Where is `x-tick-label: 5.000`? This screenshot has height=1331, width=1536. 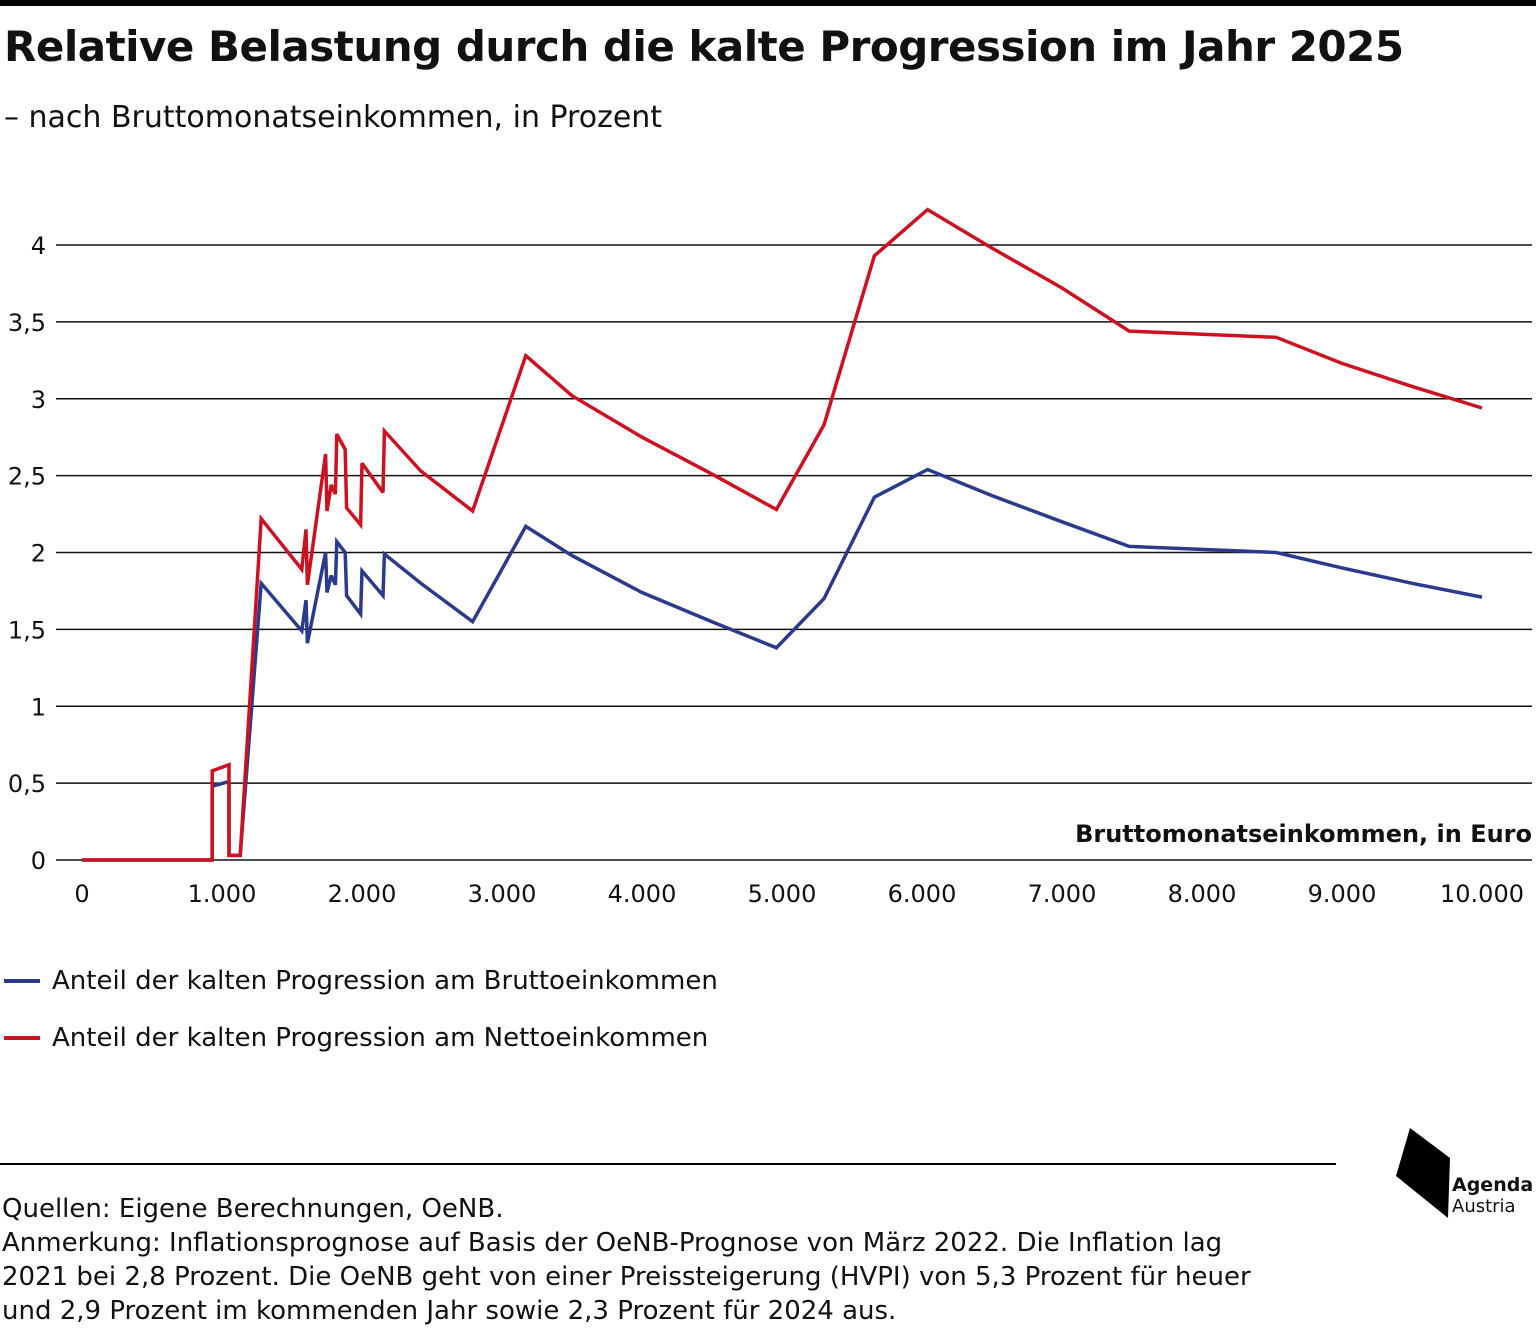
x-tick-label: 5.000 is located at coordinates (782, 894).